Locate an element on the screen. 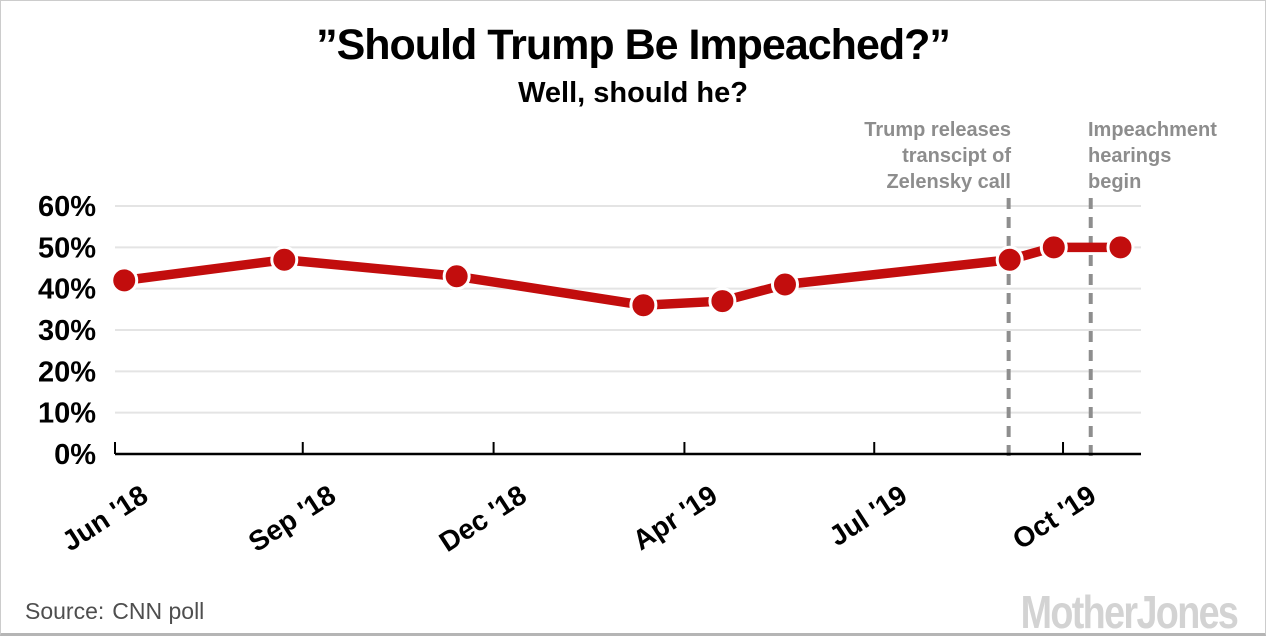 The height and width of the screenshot is (636, 1266). annotation-line: transcipt of is located at coordinates (956, 156).